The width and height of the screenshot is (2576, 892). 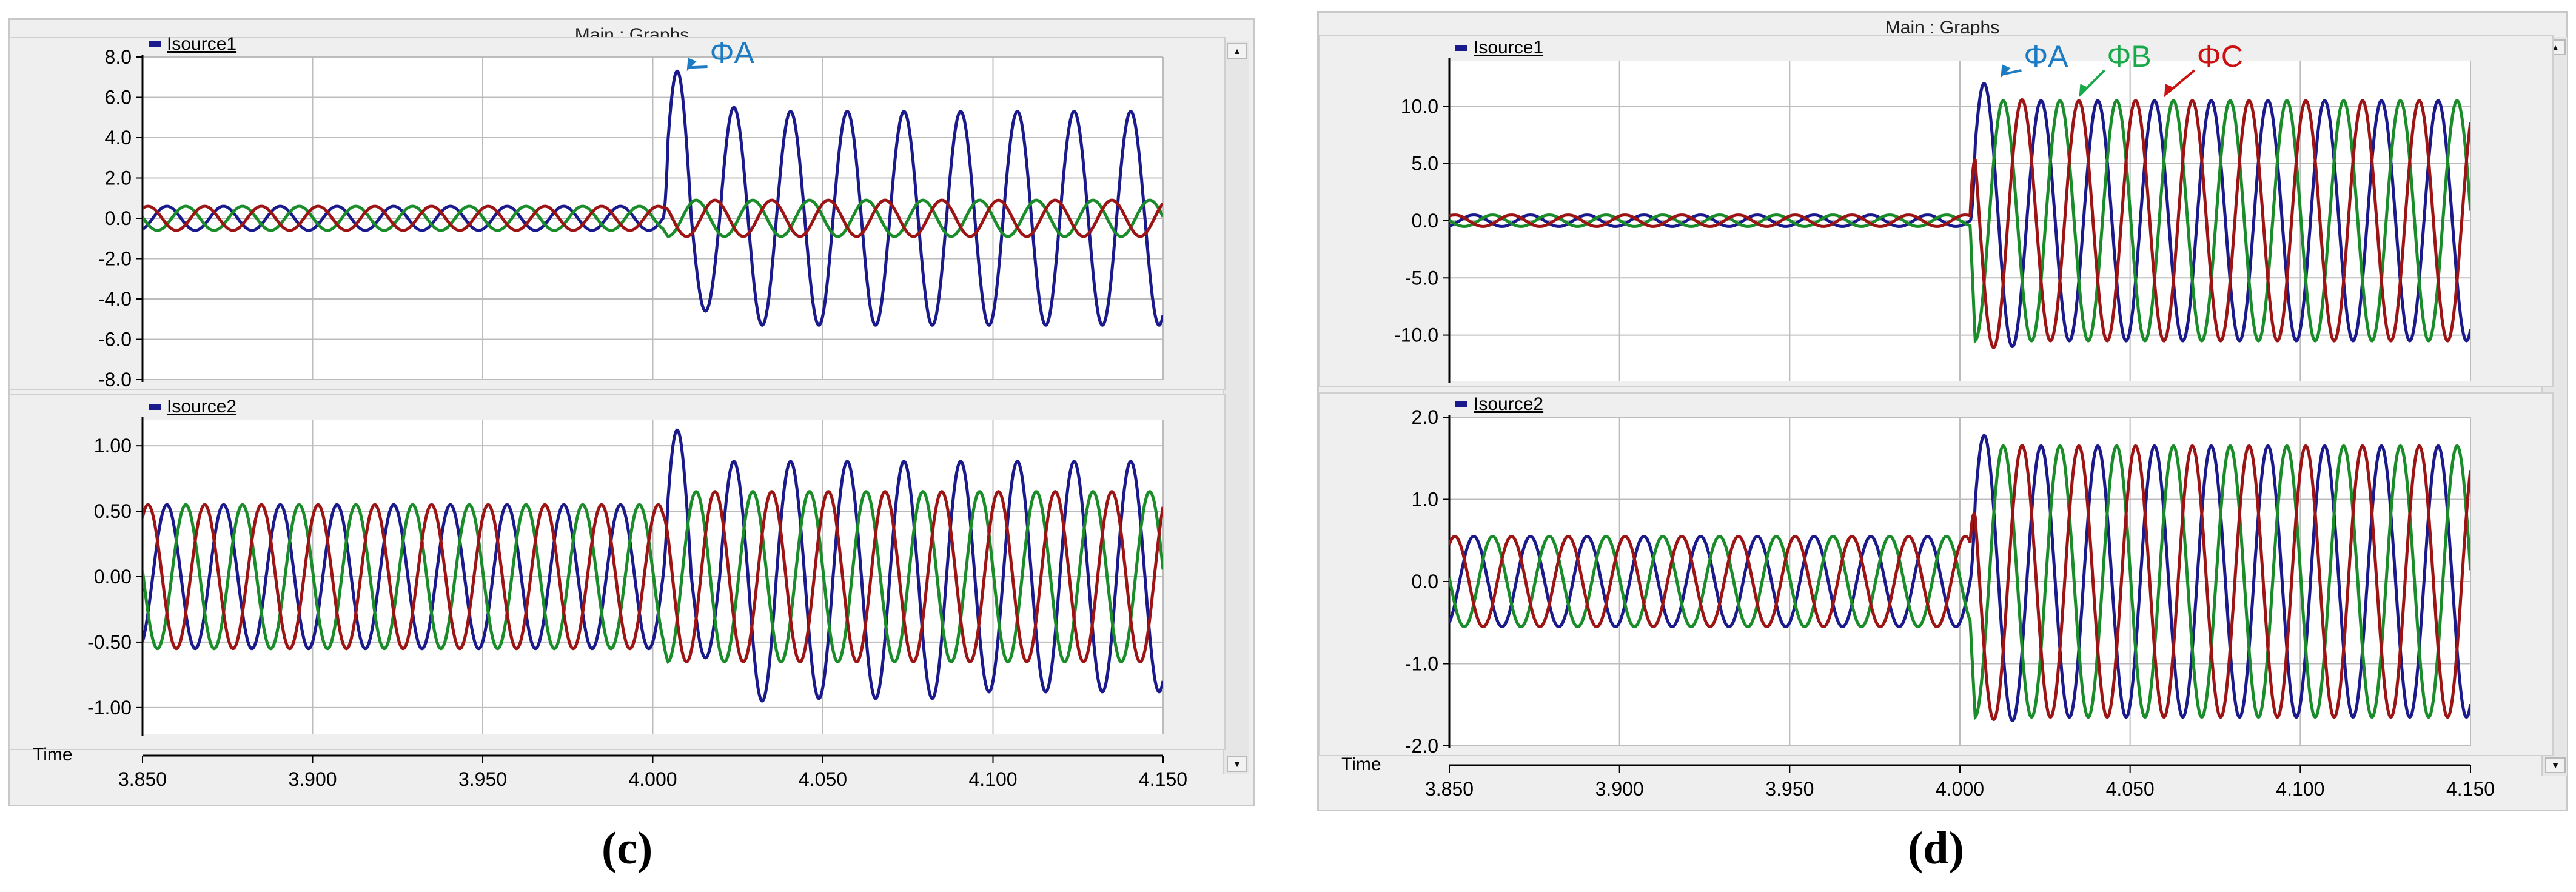 What do you see at coordinates (1236, 408) in the screenshot?
I see `vertical-scrollbar: ▲ ▼` at bounding box center [1236, 408].